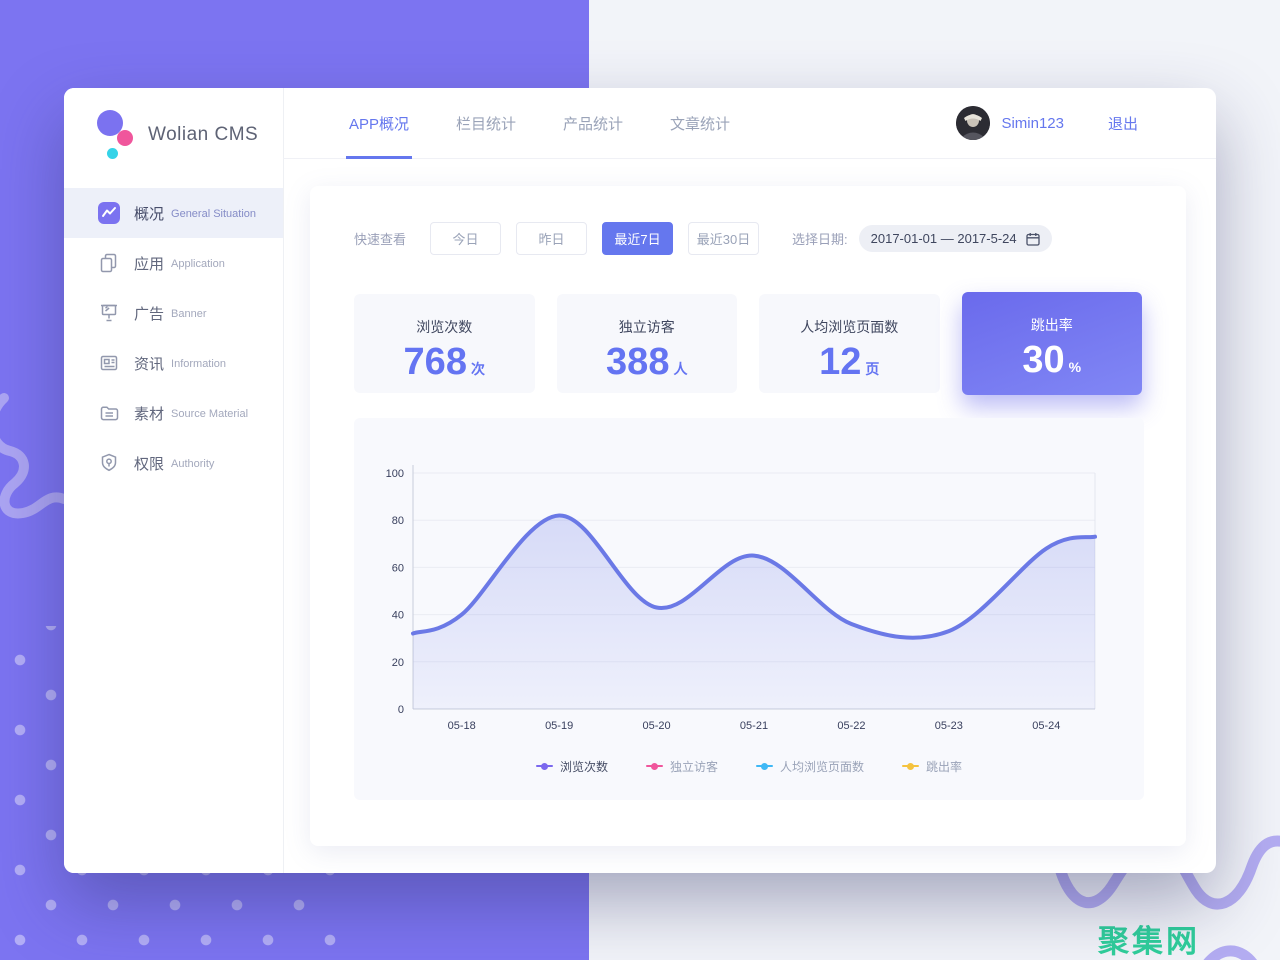  Describe the element at coordinates (944, 766) in the screenshot. I see `legend-label: 跳出率` at that location.